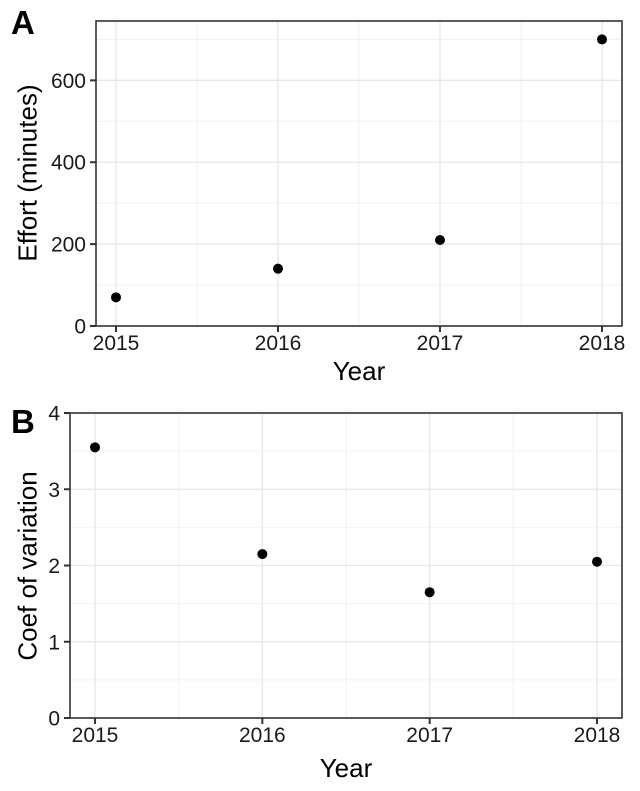 This screenshot has width=640, height=791. I want to click on y-tick-label: 4, so click(54, 414).